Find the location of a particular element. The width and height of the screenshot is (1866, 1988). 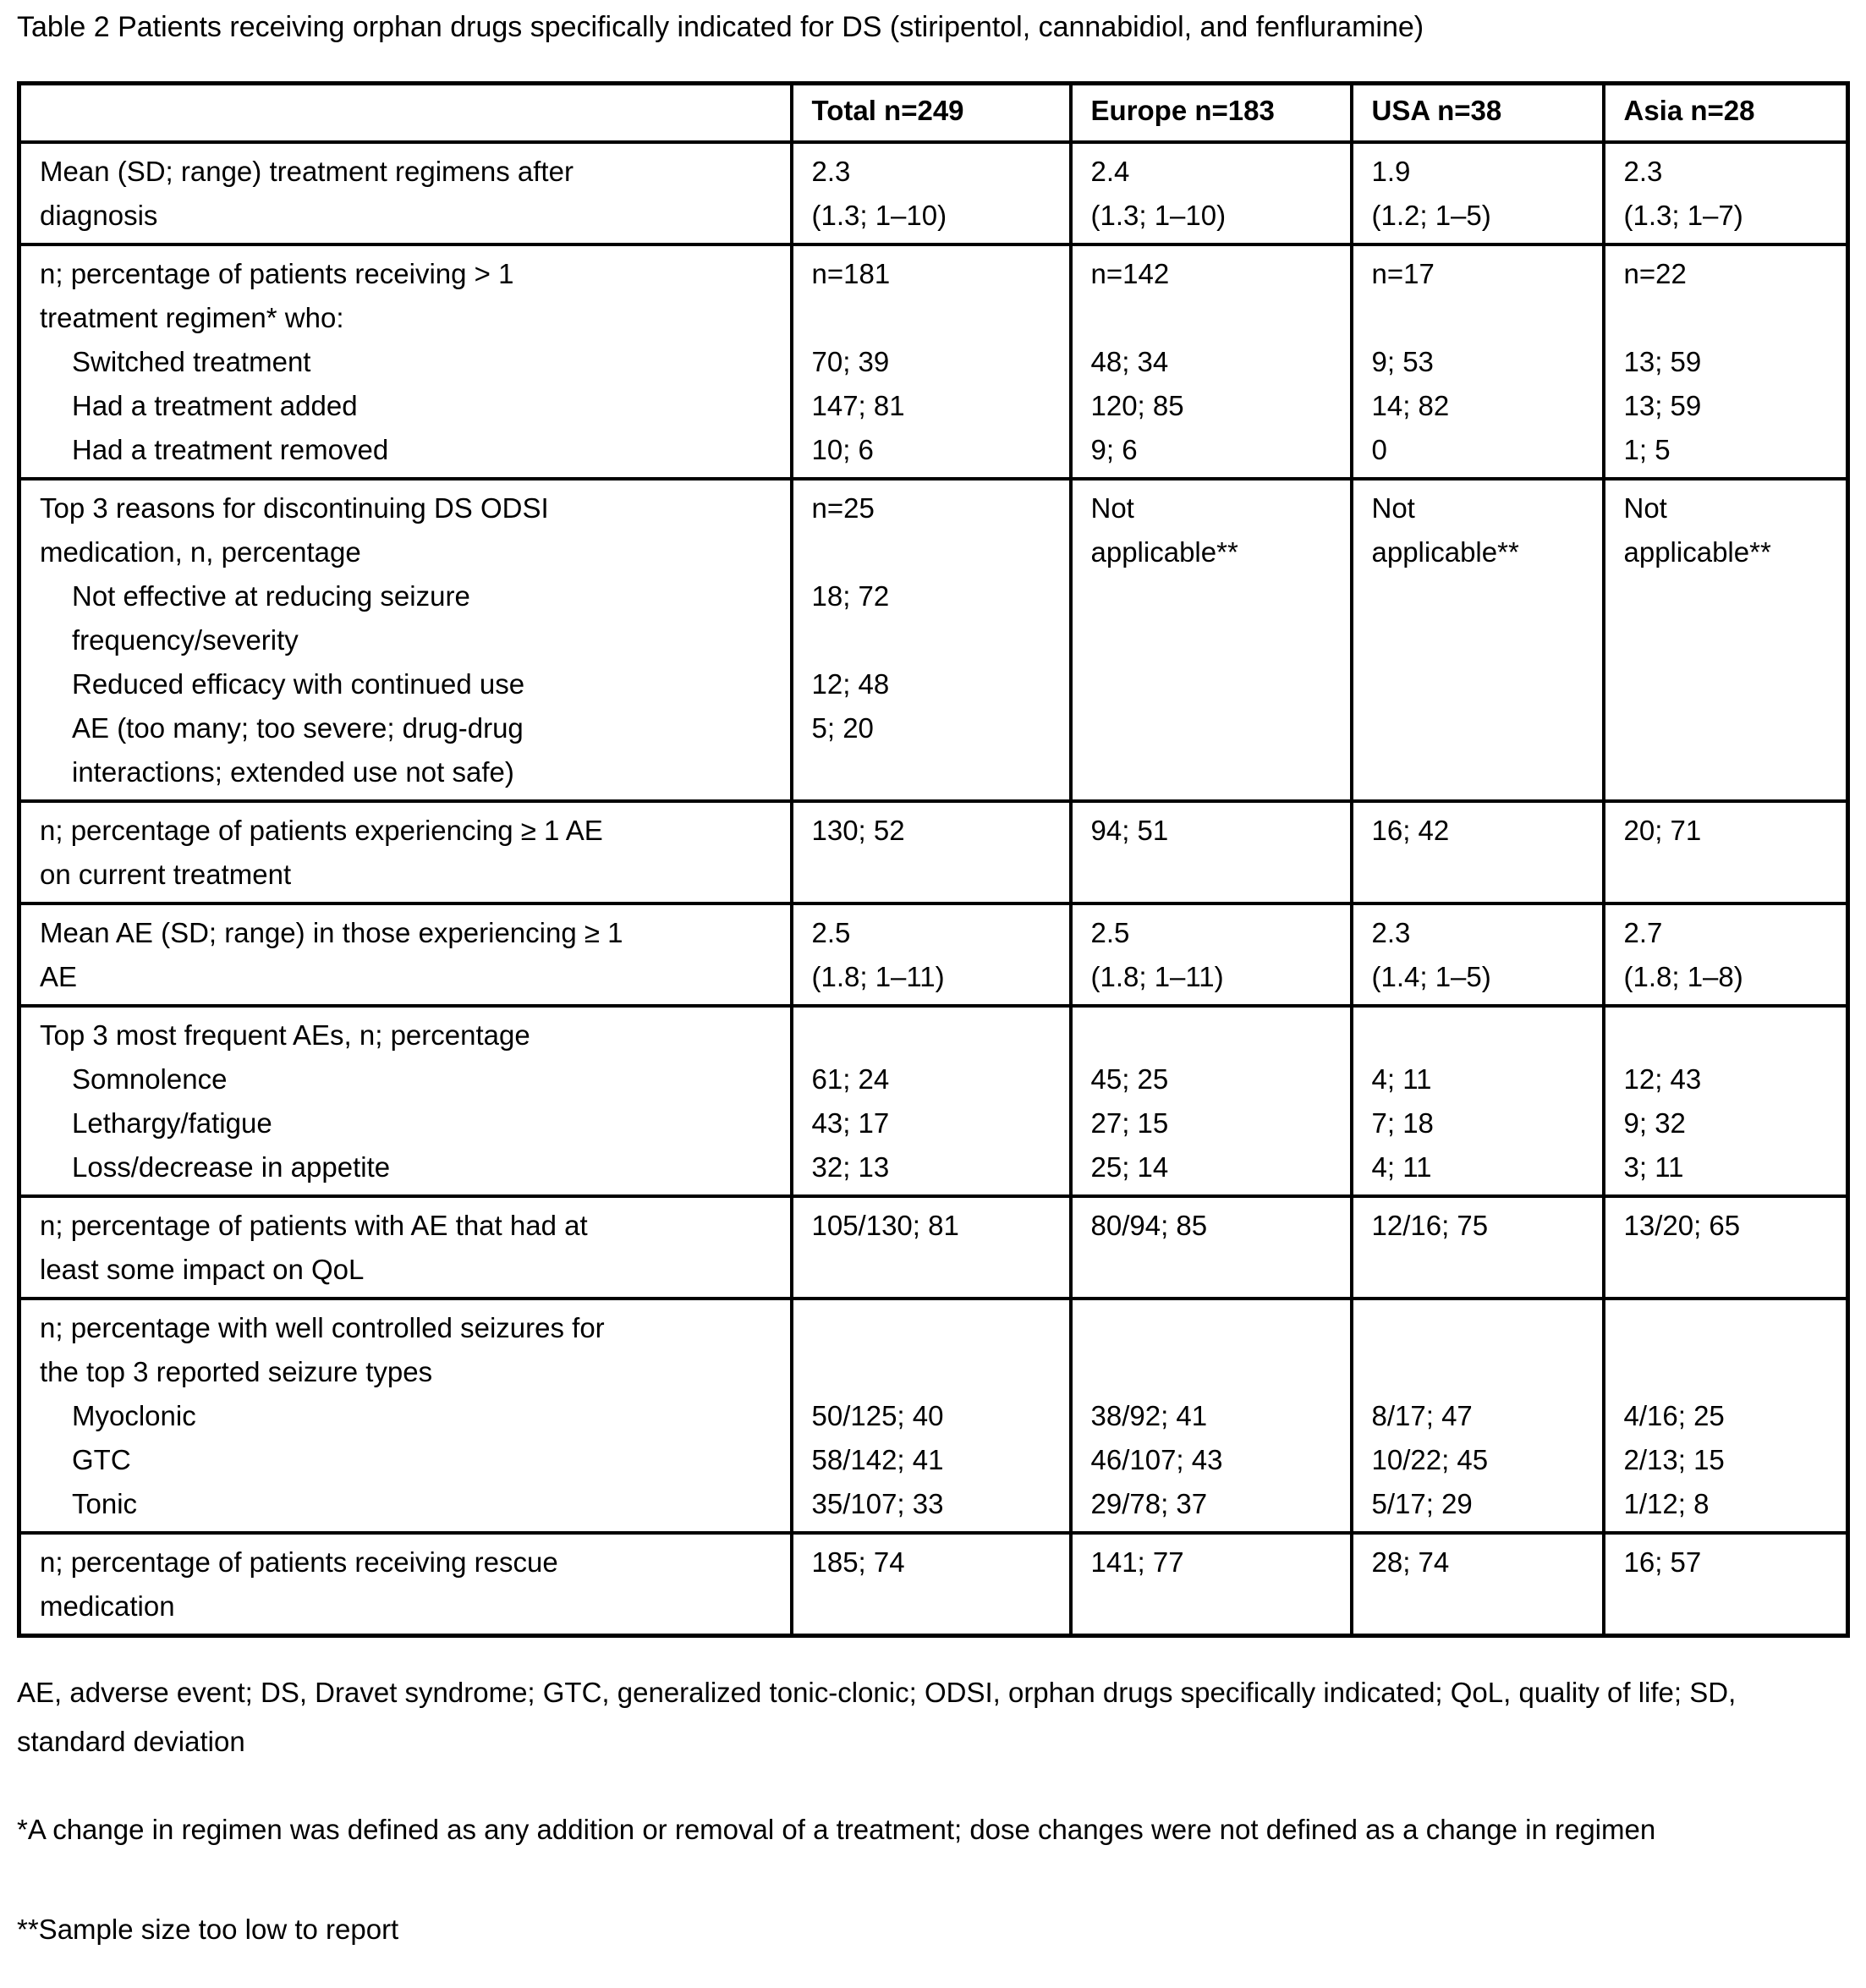

value-cell-asia: 2.7 (1.8; 1–8) is located at coordinates (1726, 955).